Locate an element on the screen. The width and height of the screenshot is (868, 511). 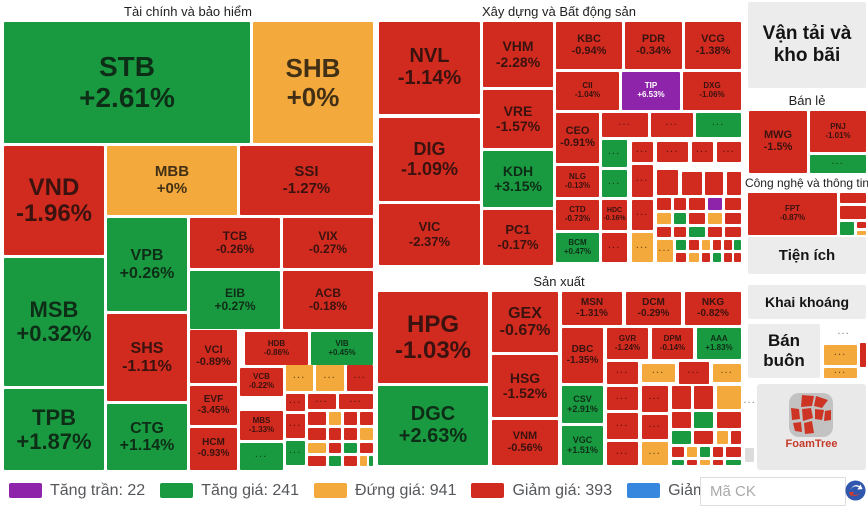
tile-KBC: KBC -0.94% is located at coordinates (589, 45).